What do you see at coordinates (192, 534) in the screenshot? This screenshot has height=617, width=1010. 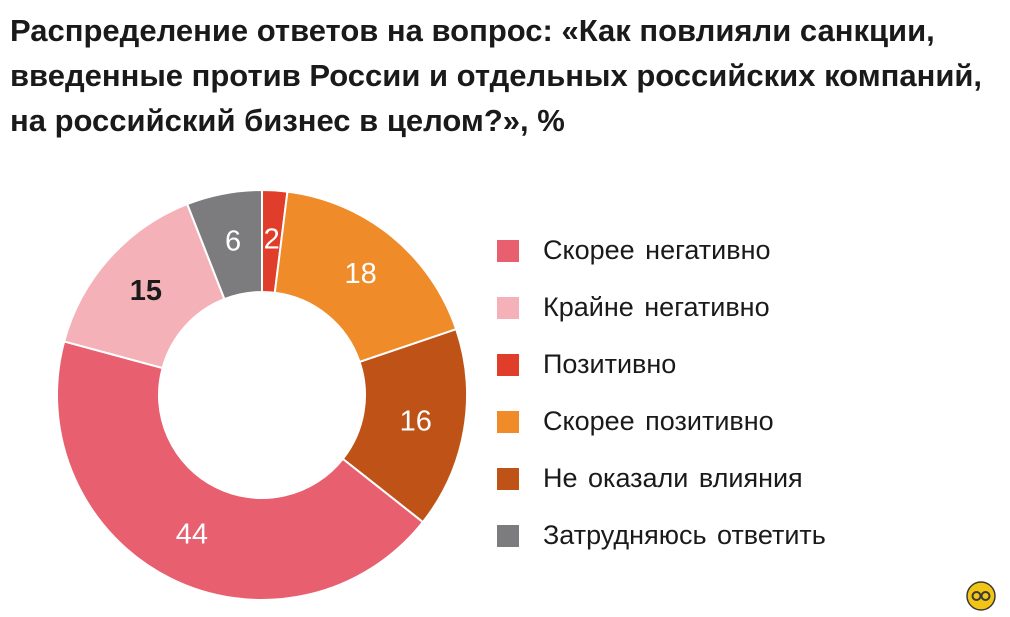 I see `slice-value-label: 44` at bounding box center [192, 534].